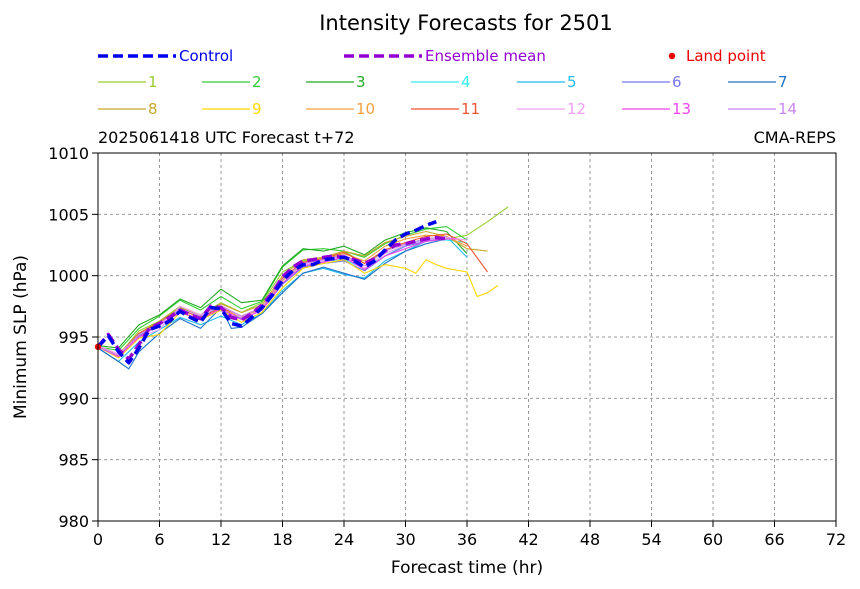 The height and width of the screenshot is (589, 860). What do you see at coordinates (344, 539) in the screenshot?
I see `x-tick-label: 24` at bounding box center [344, 539].